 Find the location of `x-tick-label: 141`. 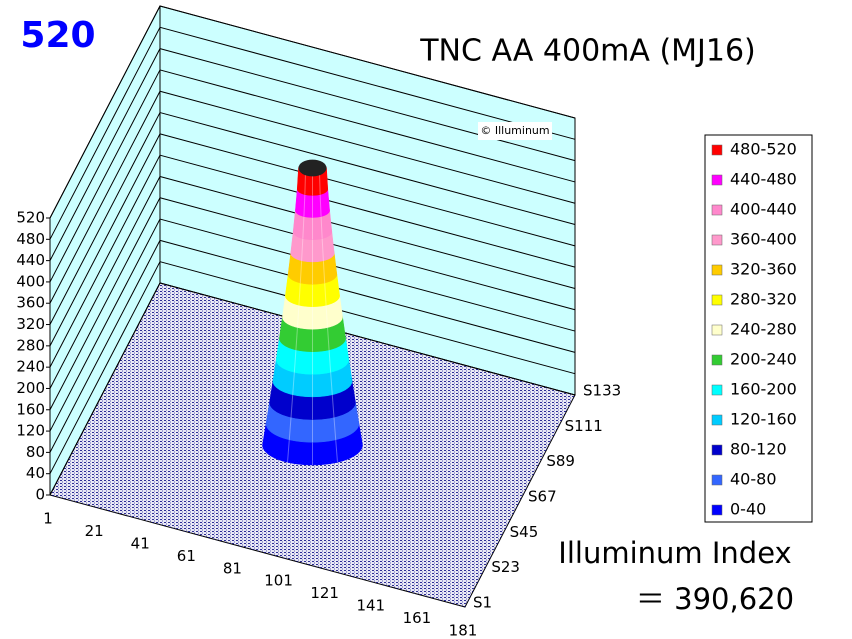

x-tick-label: 141 is located at coordinates (370, 606).